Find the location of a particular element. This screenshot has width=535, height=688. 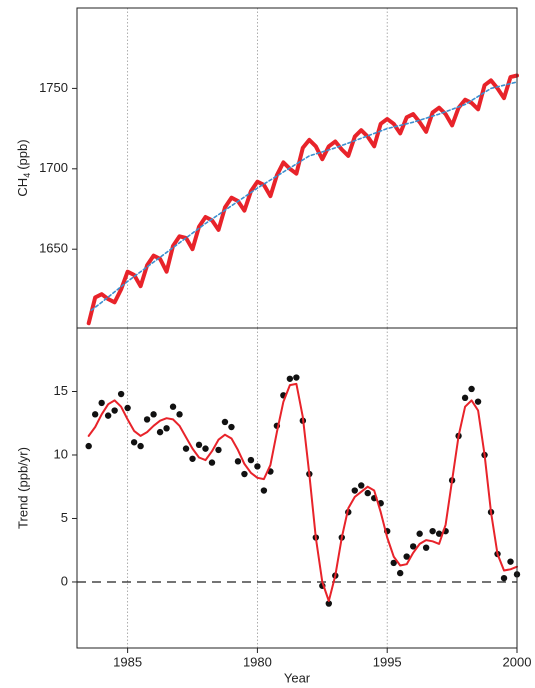

x-axis-label: Year is located at coordinates (297, 677).